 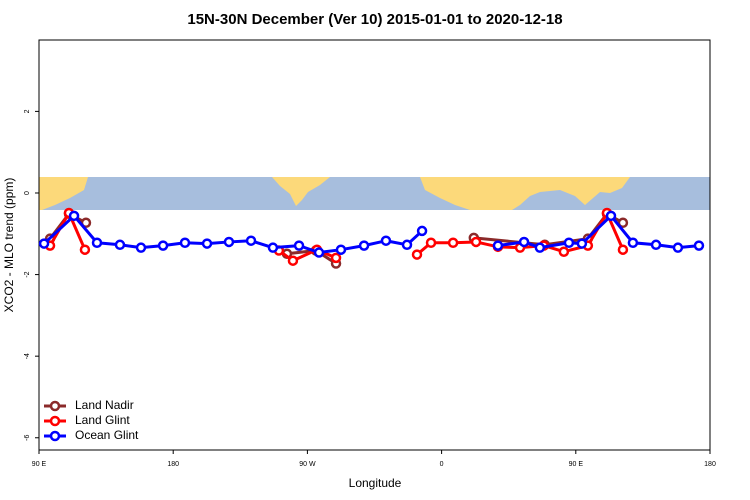 I want to click on x-tick-label: 0, so click(x=442, y=464).